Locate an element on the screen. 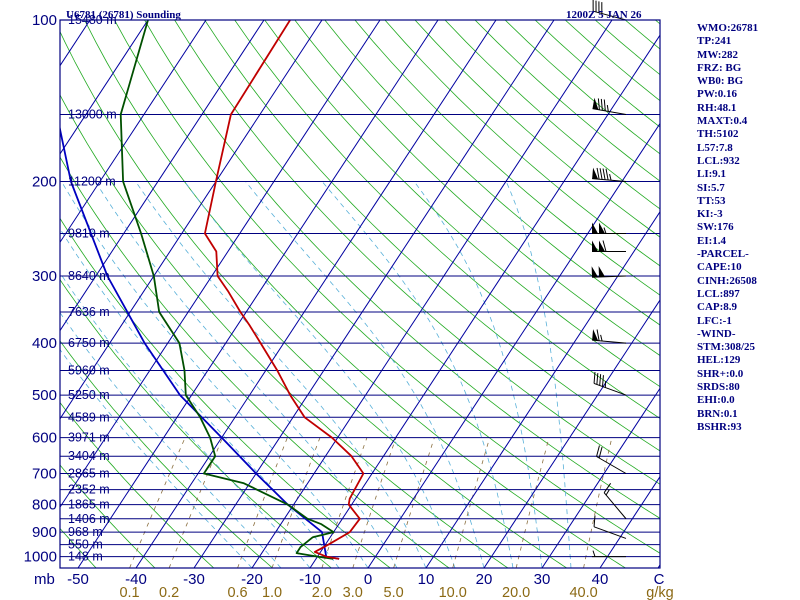 This screenshot has width=800, height=600. index-13: TT:53 is located at coordinates (711, 200).